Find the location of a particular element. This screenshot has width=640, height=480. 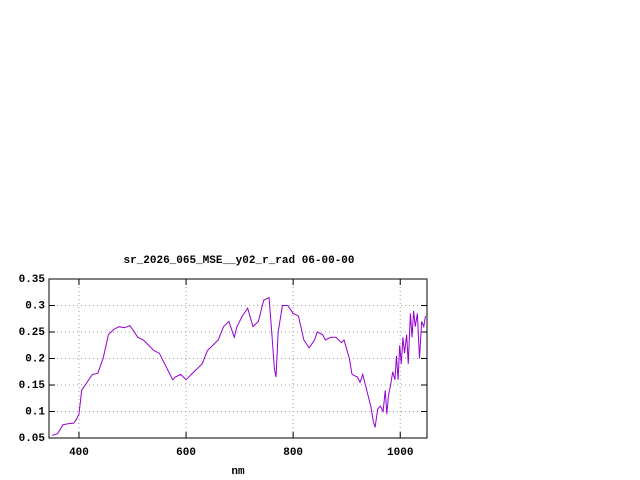

y-tick-label: 0.2 is located at coordinates (35, 359).